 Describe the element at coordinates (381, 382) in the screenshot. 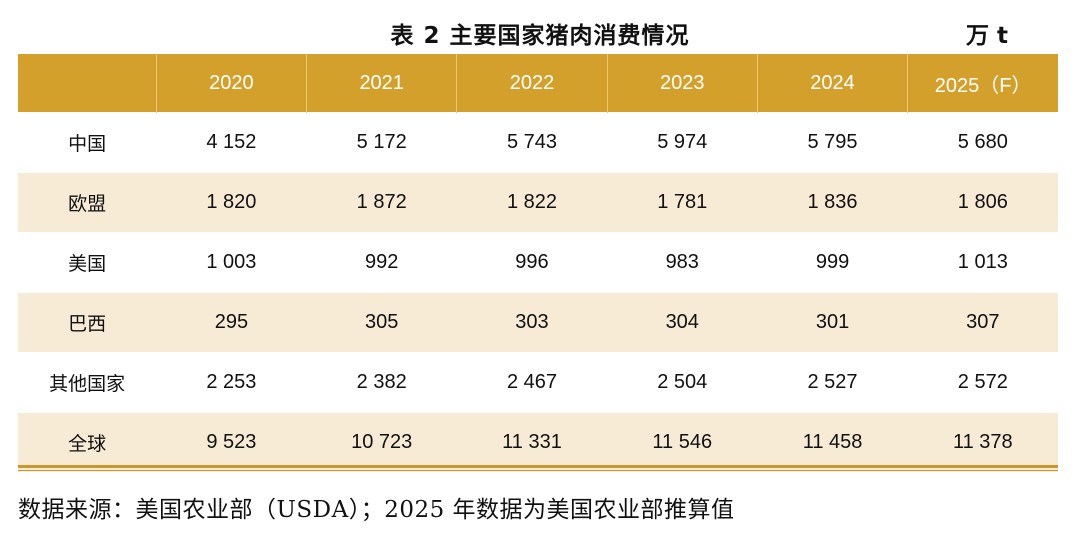

I see `table-cell: 2 382` at that location.